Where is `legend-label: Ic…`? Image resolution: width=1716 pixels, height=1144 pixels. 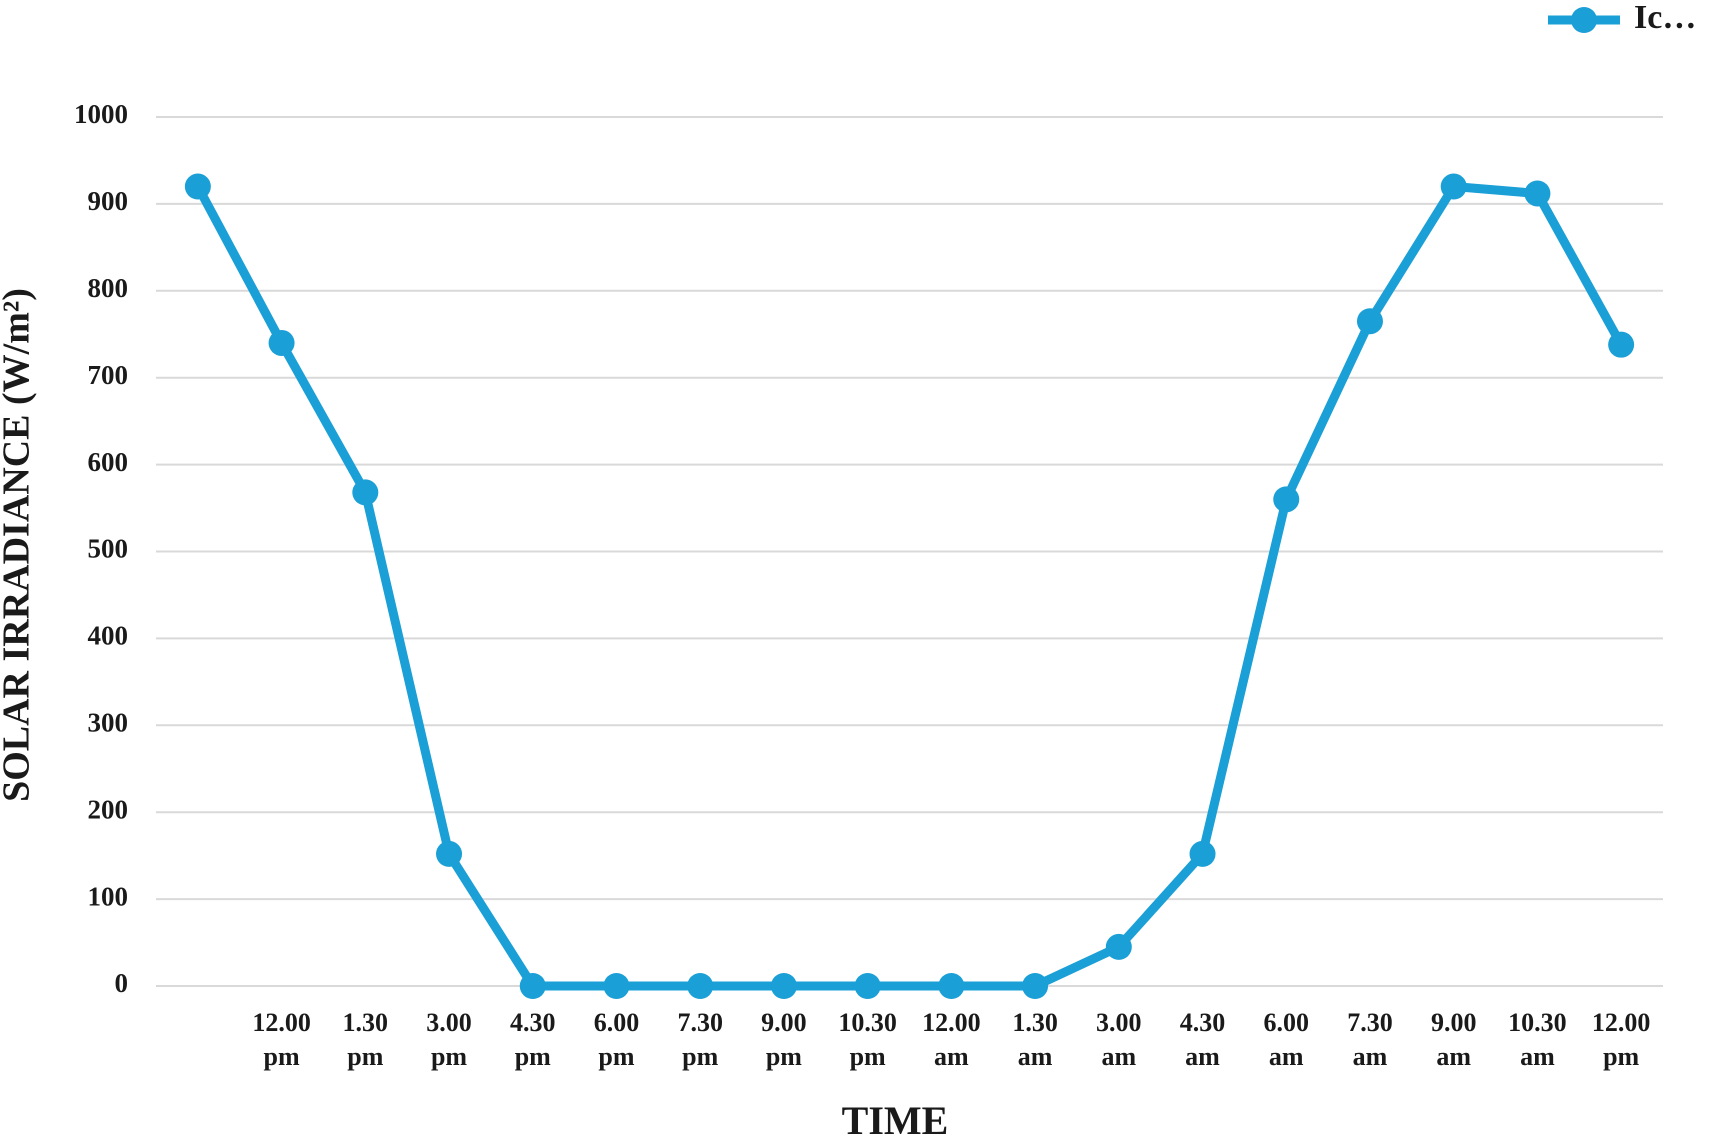
legend-label: Ic… is located at coordinates (1665, 18).